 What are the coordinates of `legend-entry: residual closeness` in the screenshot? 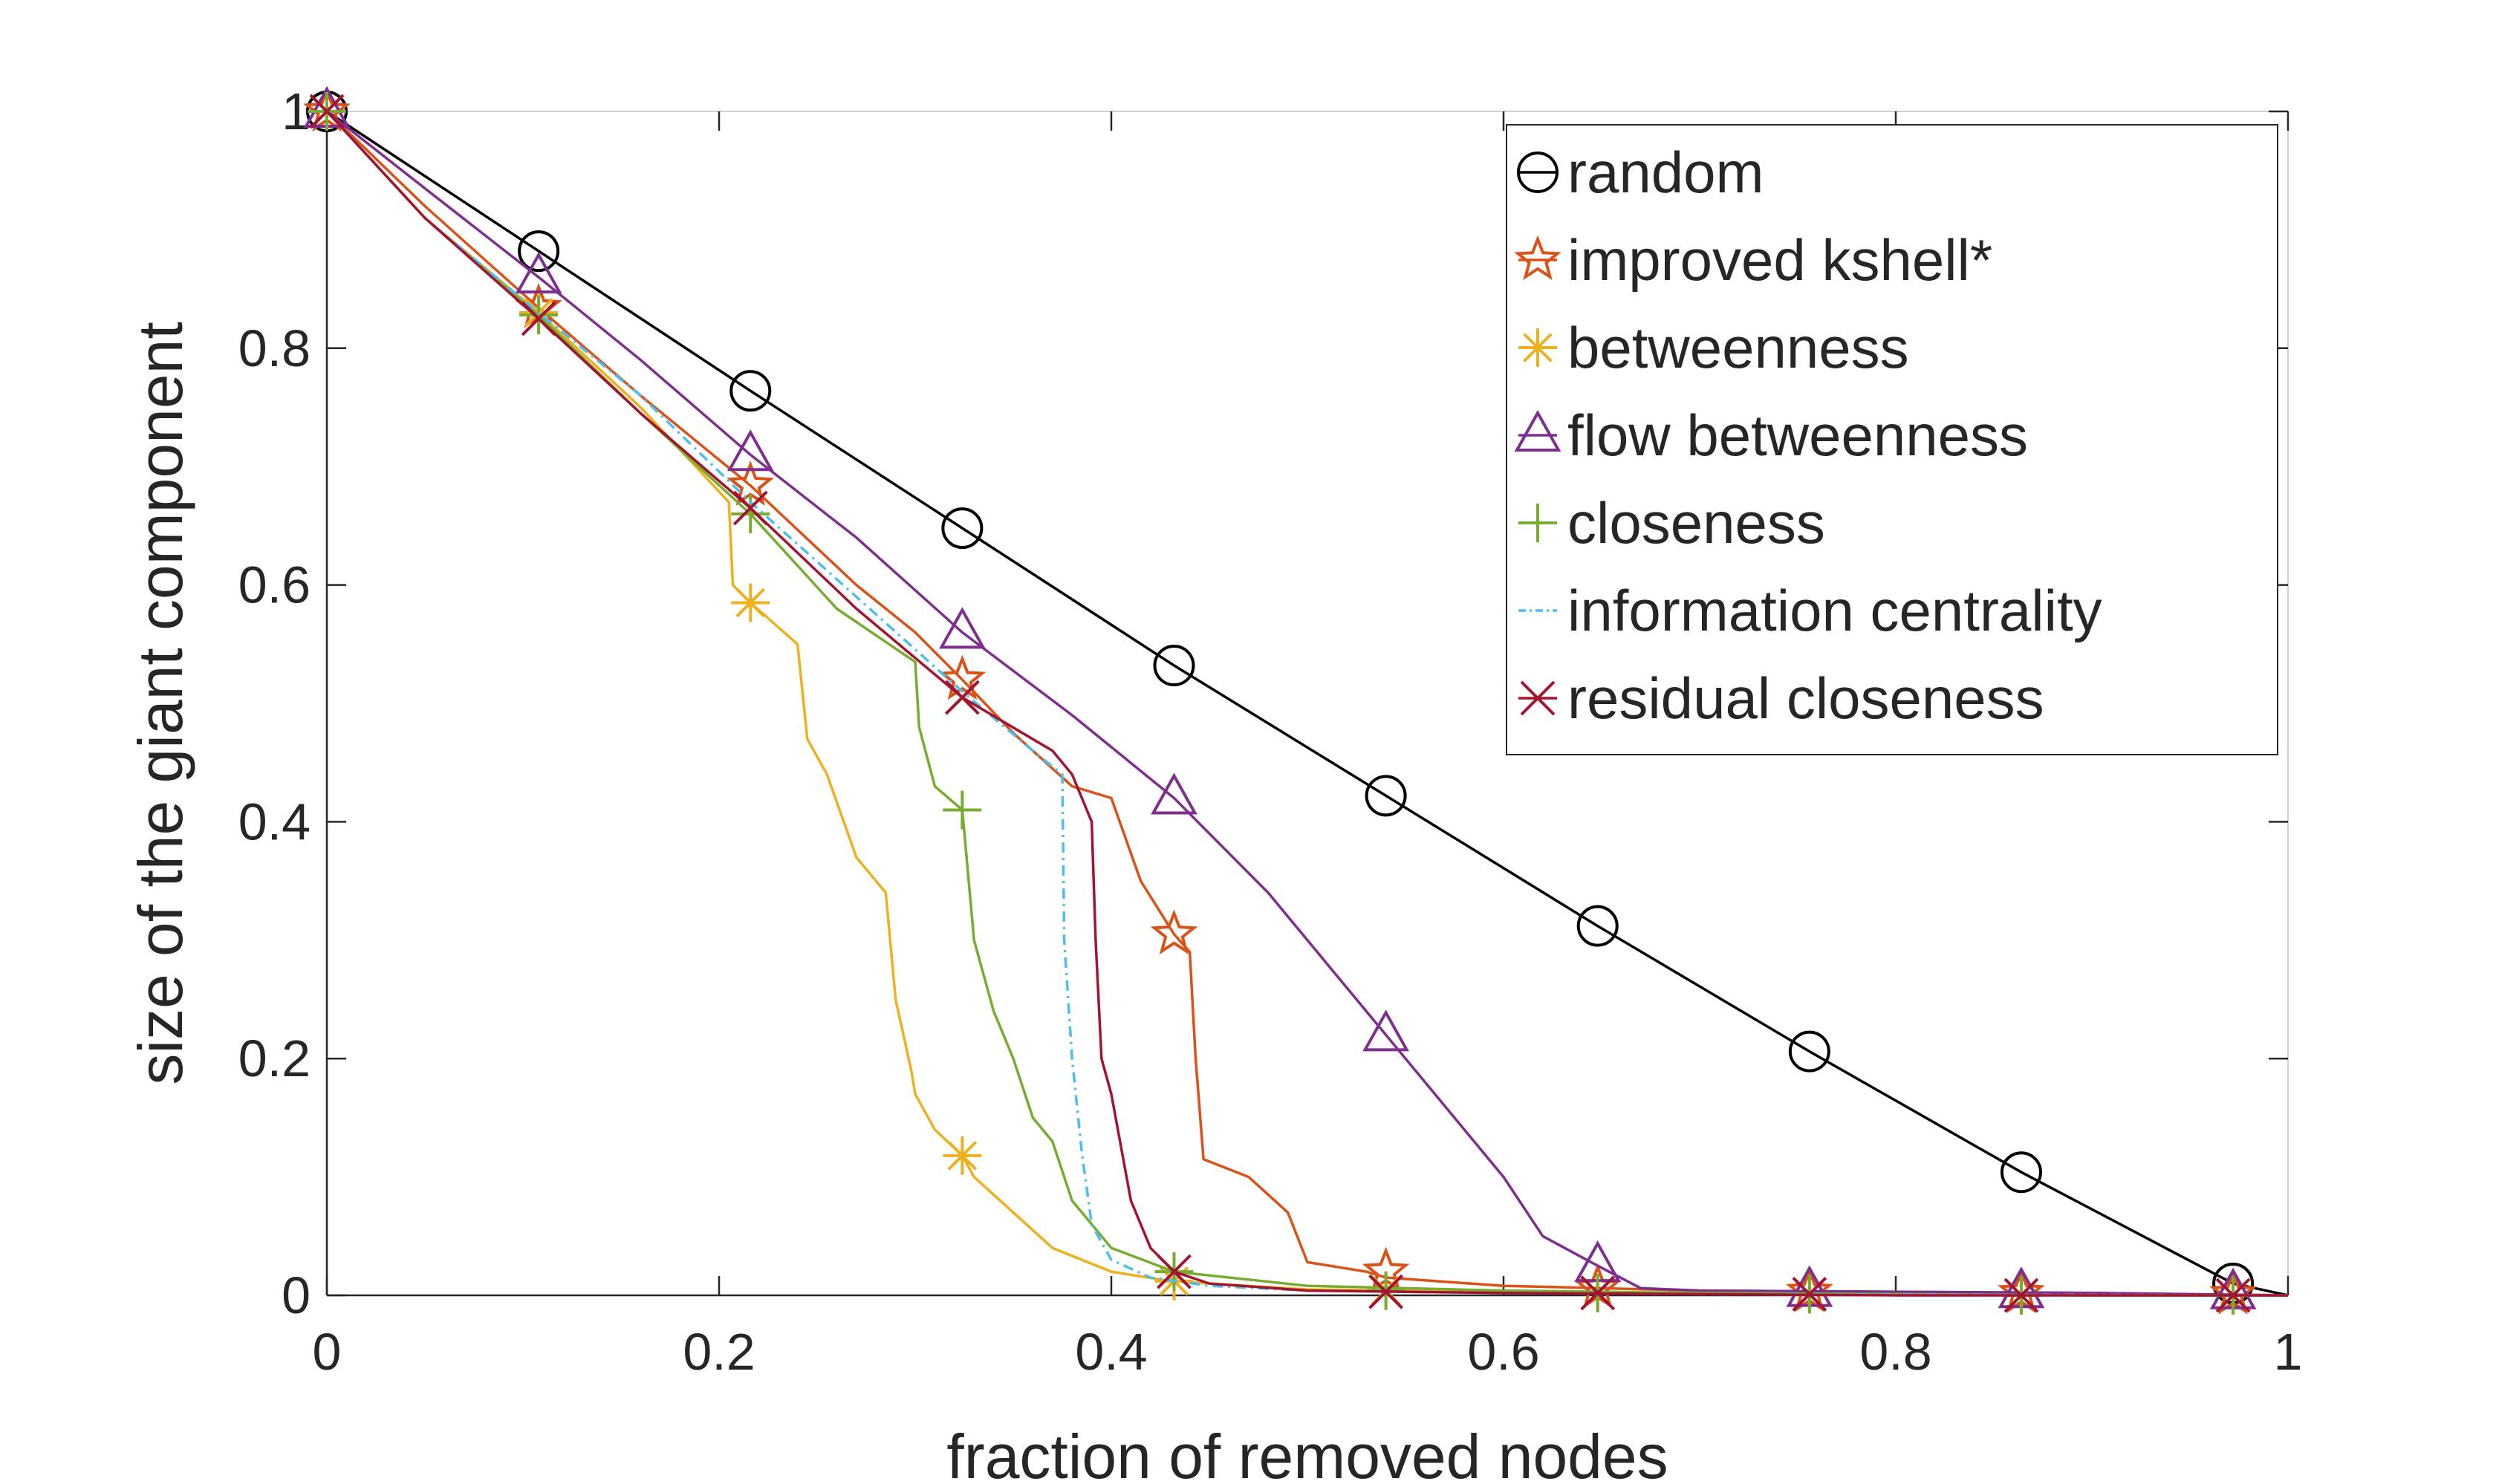 It's located at (1781, 698).